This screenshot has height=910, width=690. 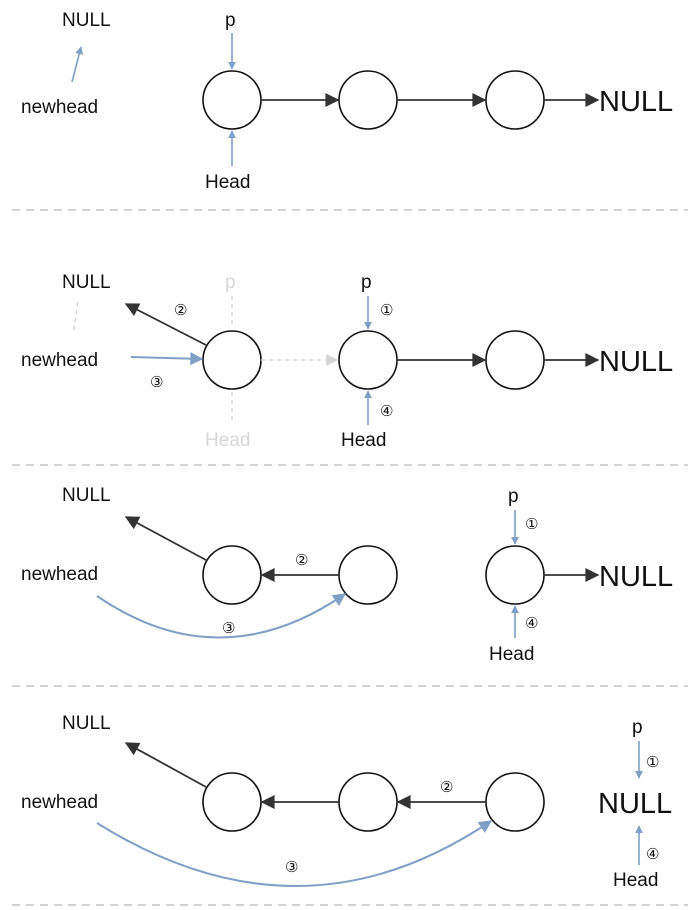 I want to click on old-newhead-pointer-faded, so click(x=76, y=315).